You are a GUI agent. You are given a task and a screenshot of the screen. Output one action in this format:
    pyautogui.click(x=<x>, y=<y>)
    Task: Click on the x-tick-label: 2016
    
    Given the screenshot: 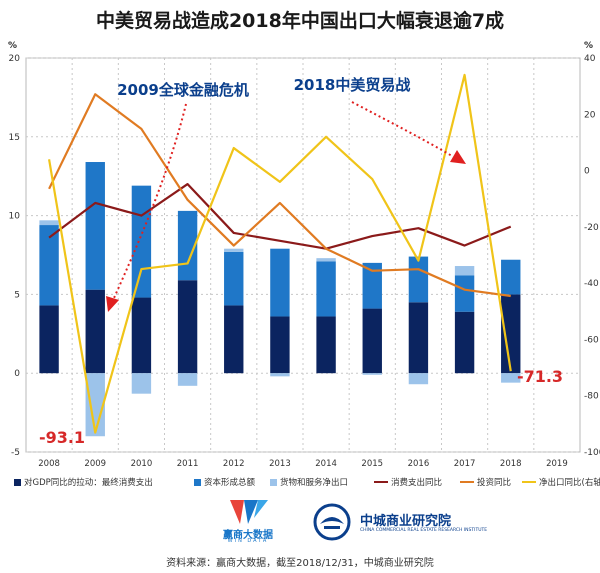 What is the action you would take?
    pyautogui.click(x=419, y=464)
    